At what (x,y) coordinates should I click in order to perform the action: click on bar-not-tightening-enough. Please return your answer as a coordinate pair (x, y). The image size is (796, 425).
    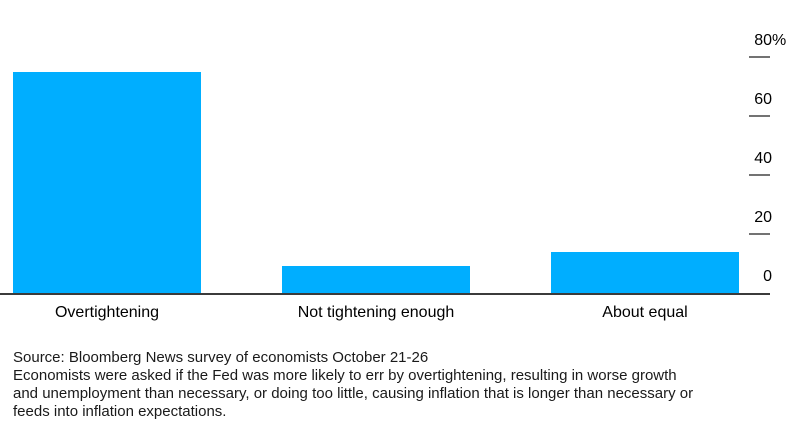
    Looking at the image, I should click on (376, 279).